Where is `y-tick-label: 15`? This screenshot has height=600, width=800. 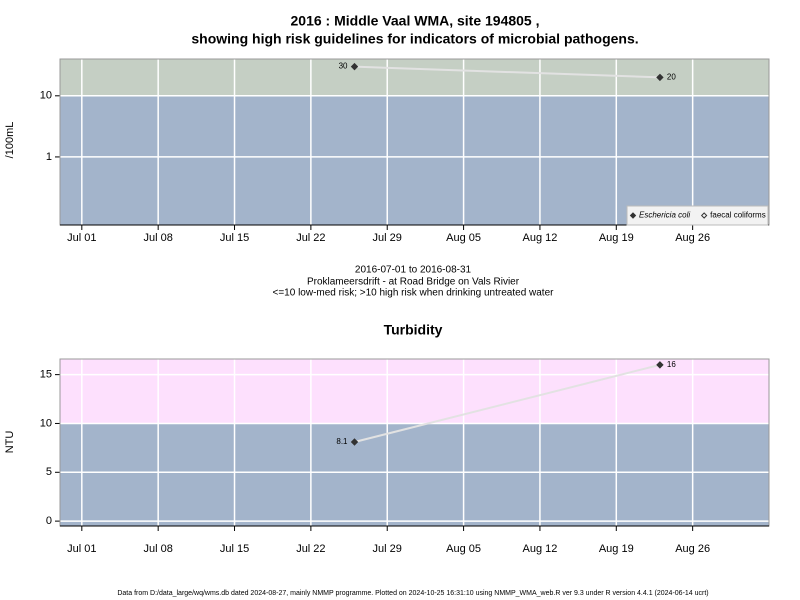 y-tick-label: 15 is located at coordinates (46, 375).